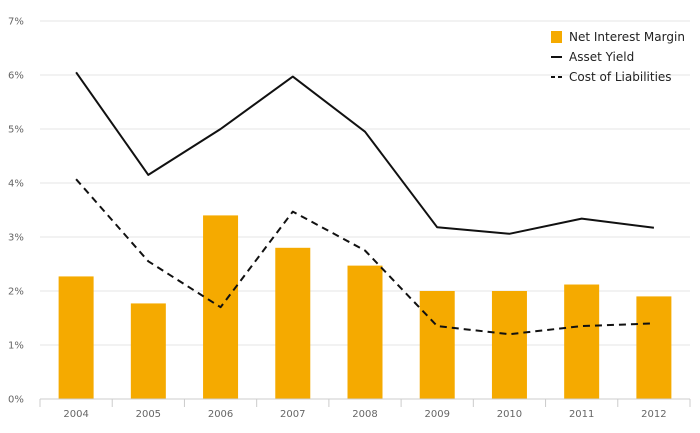  Describe the element at coordinates (601, 57) in the screenshot. I see `legend-label-asset-yield: Asset Yield` at that location.